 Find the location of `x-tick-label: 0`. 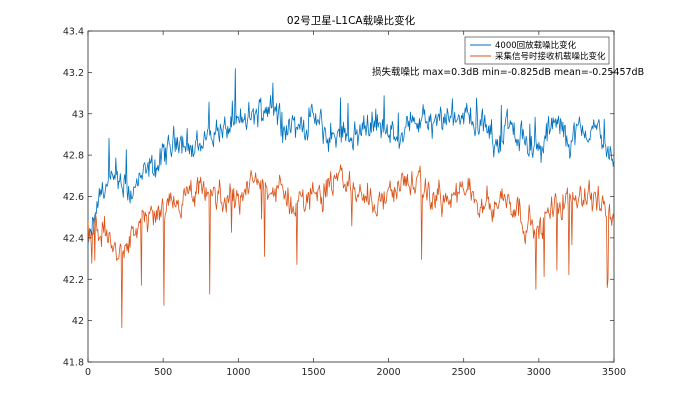

x-tick-label: 0 is located at coordinates (88, 372).